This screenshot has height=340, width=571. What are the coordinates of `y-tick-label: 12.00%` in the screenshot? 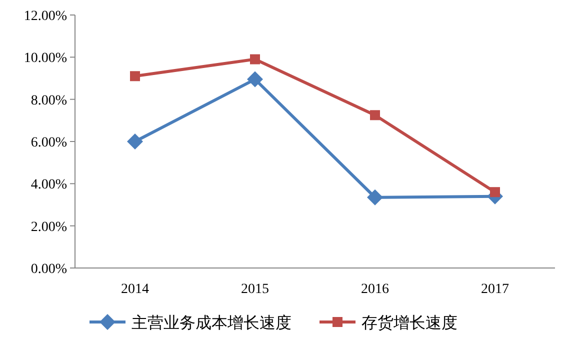 It's located at (46, 16).